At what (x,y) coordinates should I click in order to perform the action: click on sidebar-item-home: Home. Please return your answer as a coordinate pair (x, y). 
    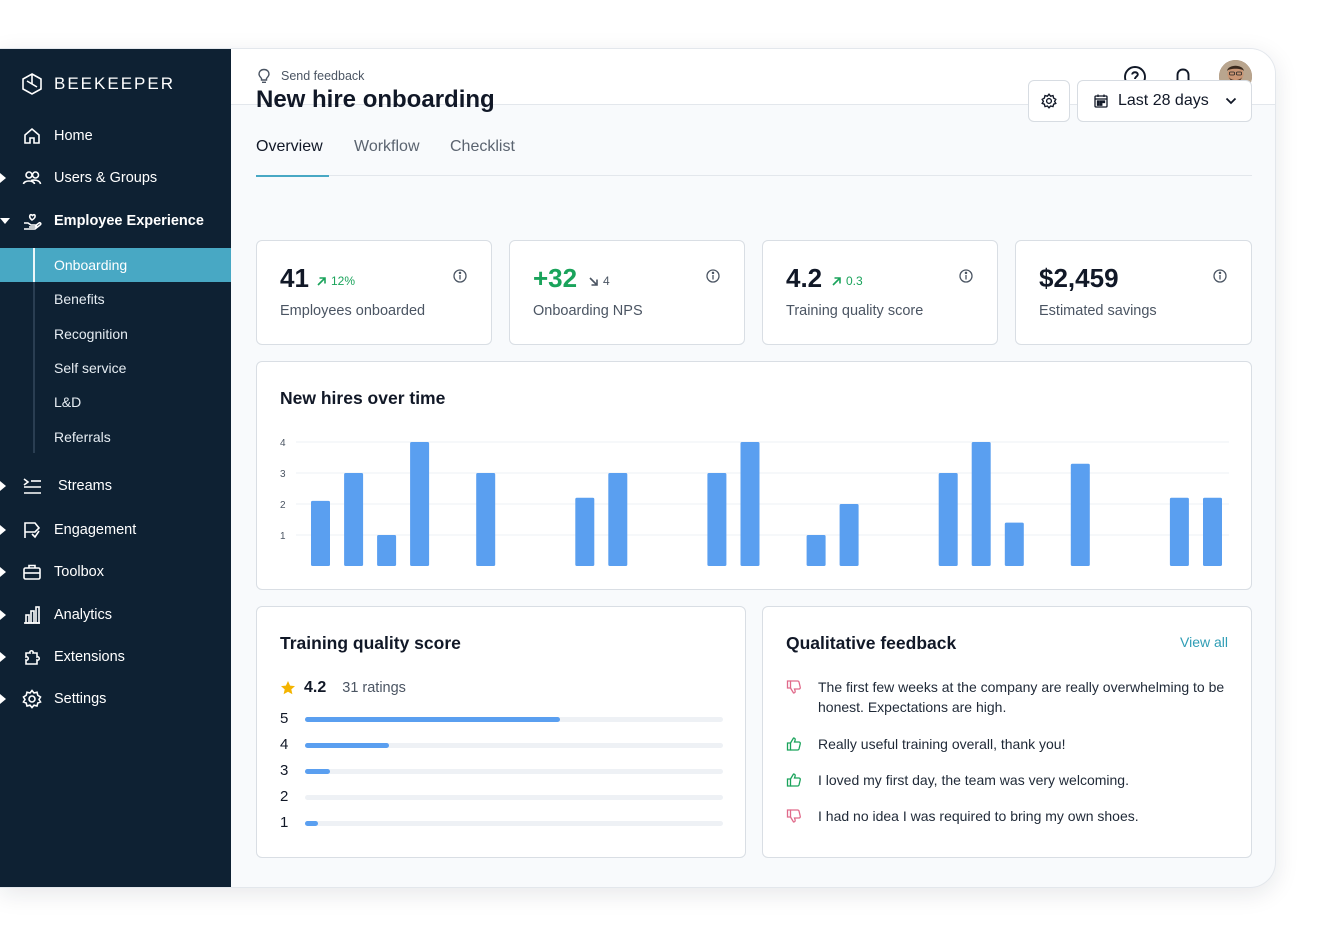
    Looking at the image, I should click on (115, 136).